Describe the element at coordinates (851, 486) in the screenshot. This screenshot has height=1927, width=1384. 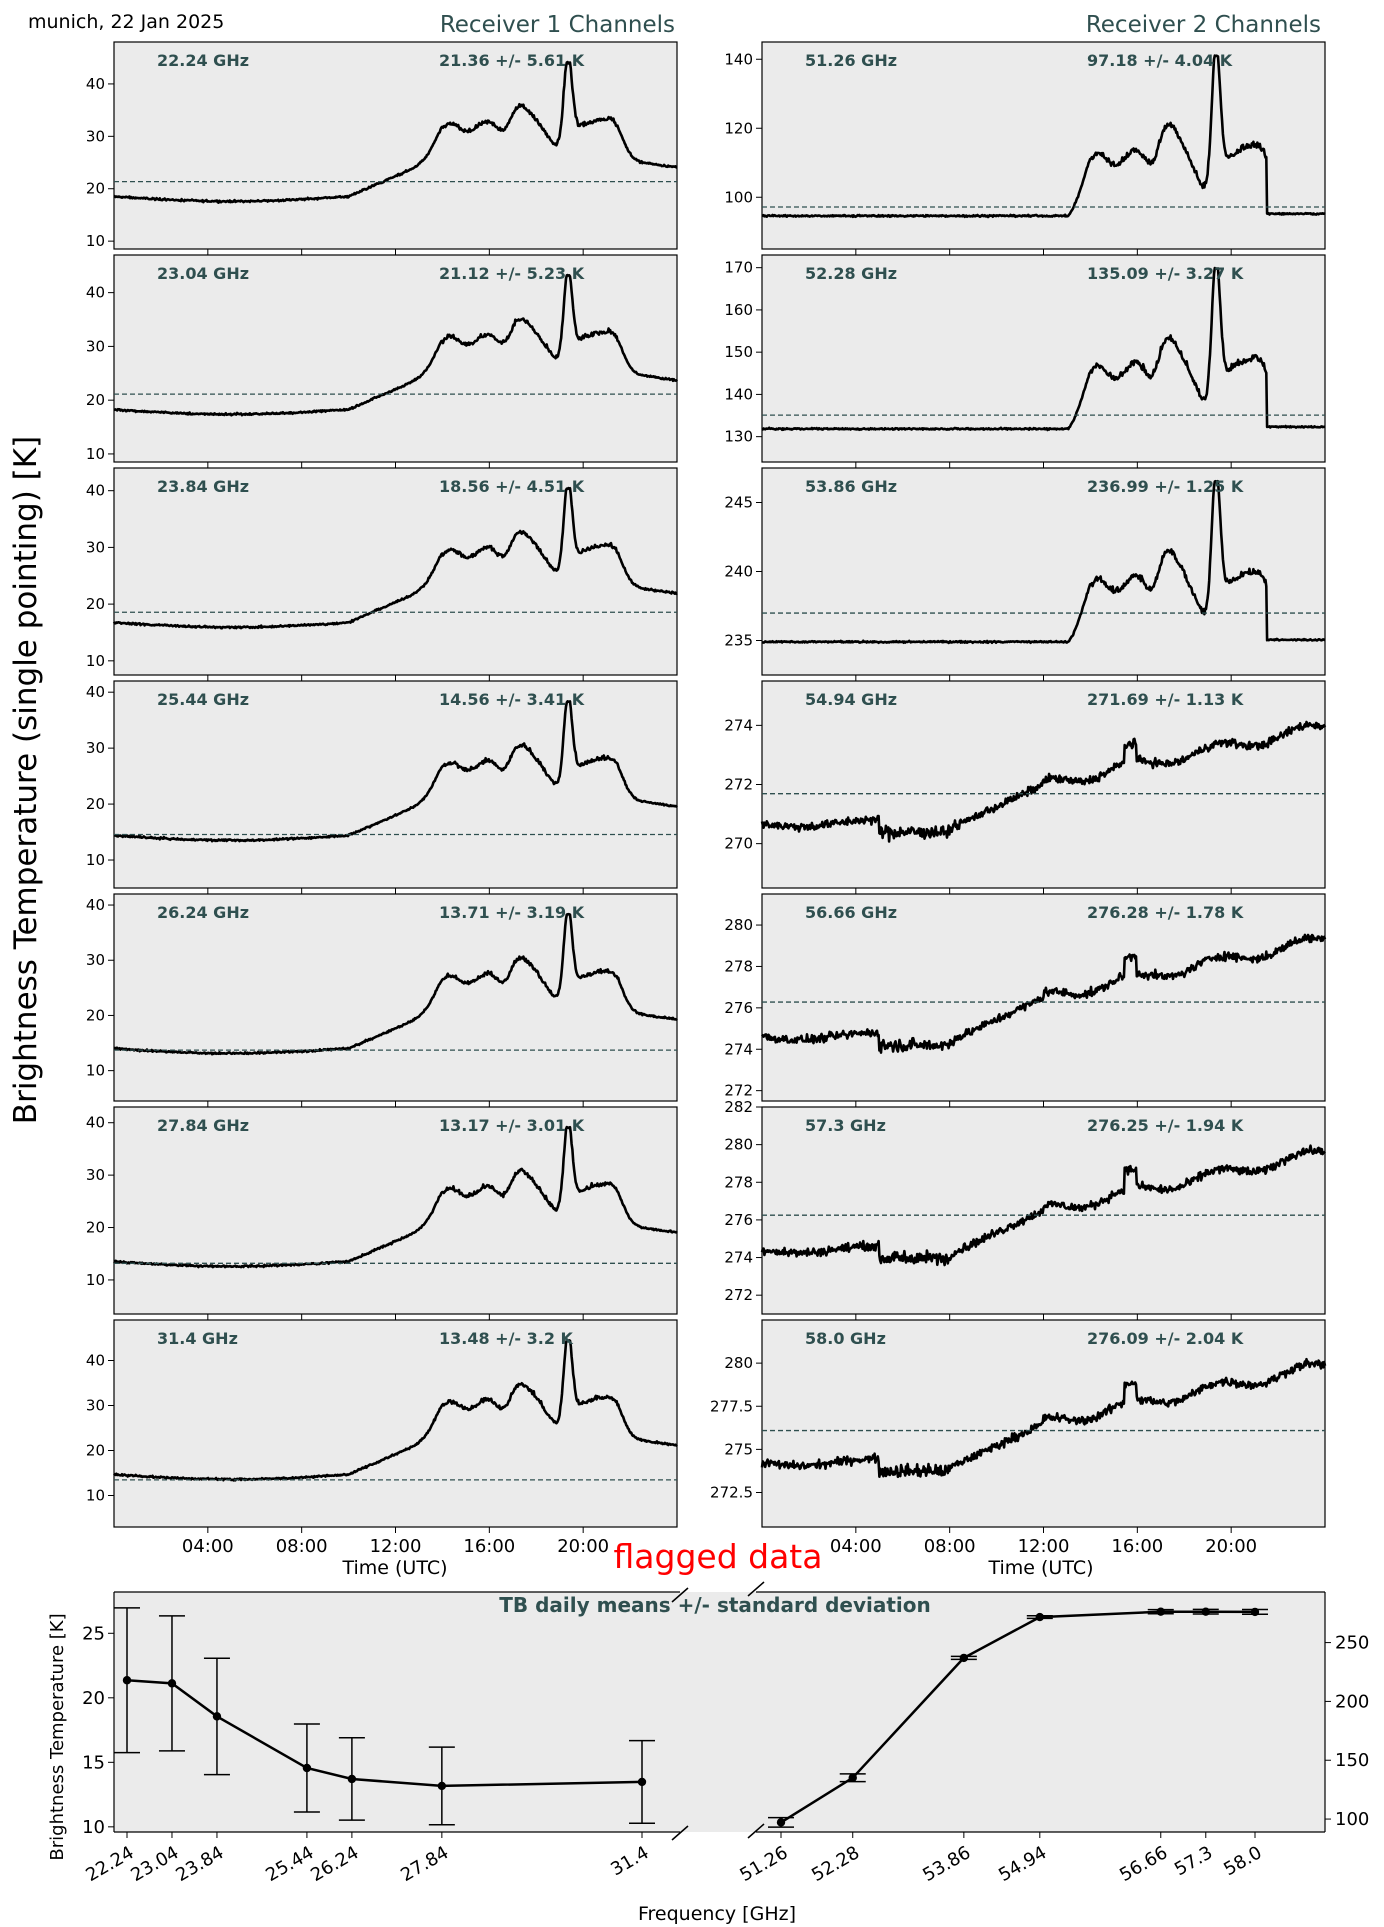
I see `channel-label: 53.86 GHz` at that location.